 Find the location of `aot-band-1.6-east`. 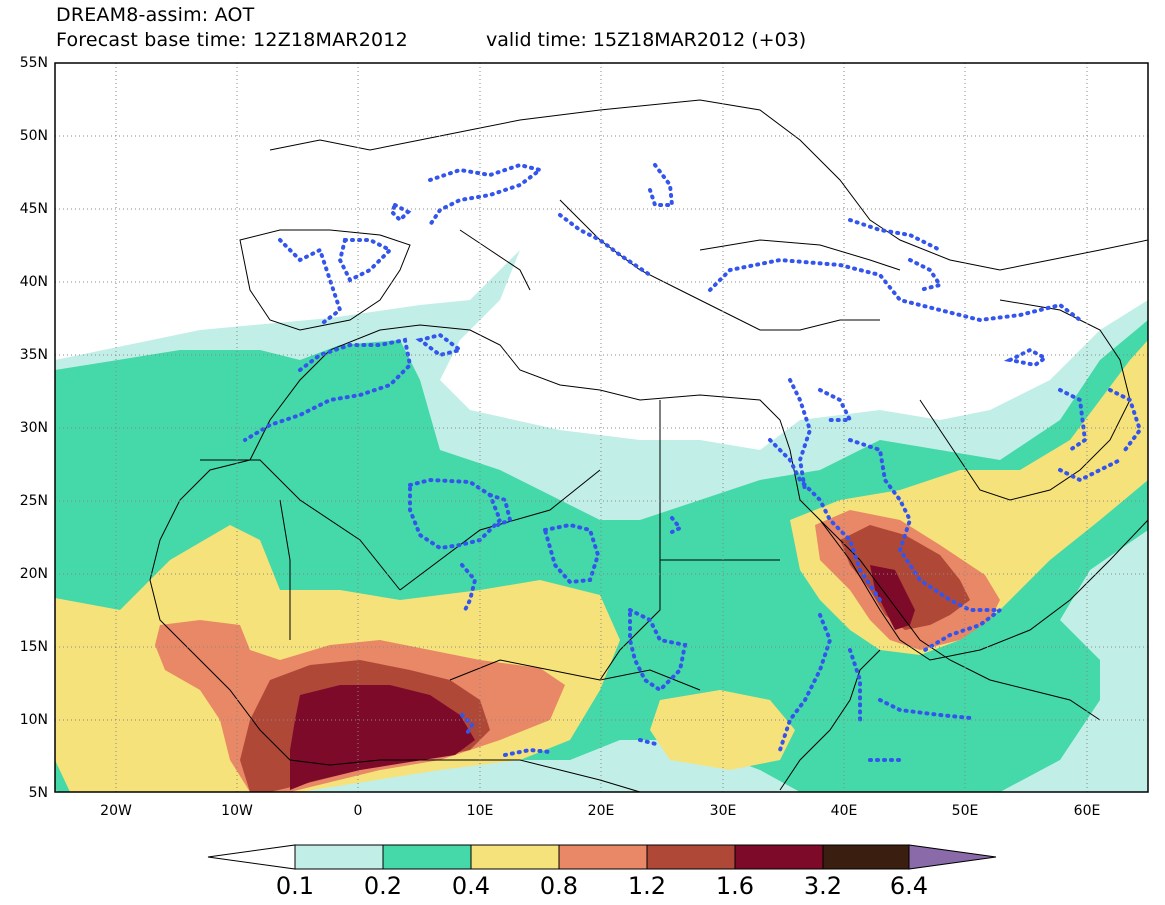

aot-band-1.6-east is located at coordinates (892, 597).